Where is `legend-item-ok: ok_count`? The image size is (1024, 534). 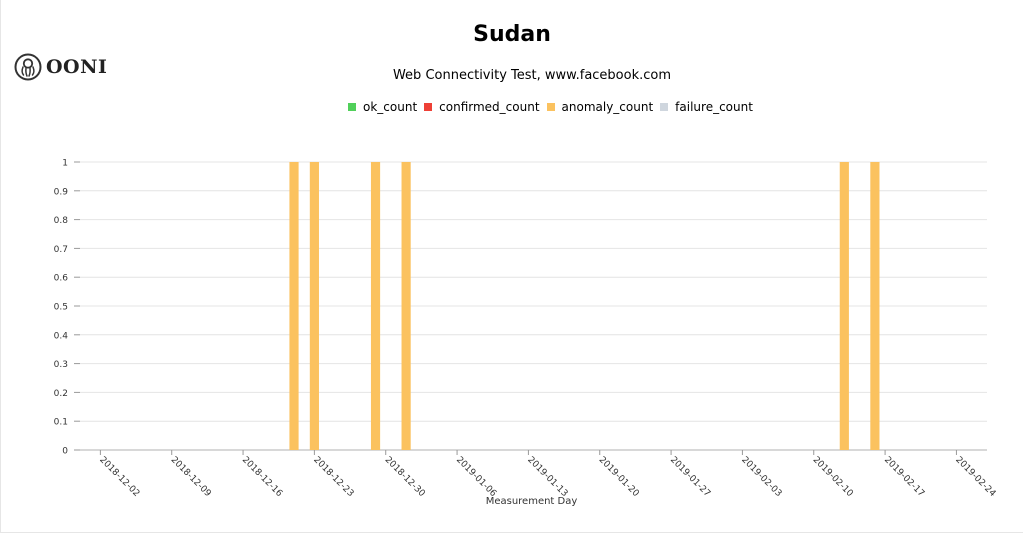 legend-item-ok: ok_count is located at coordinates (382, 107).